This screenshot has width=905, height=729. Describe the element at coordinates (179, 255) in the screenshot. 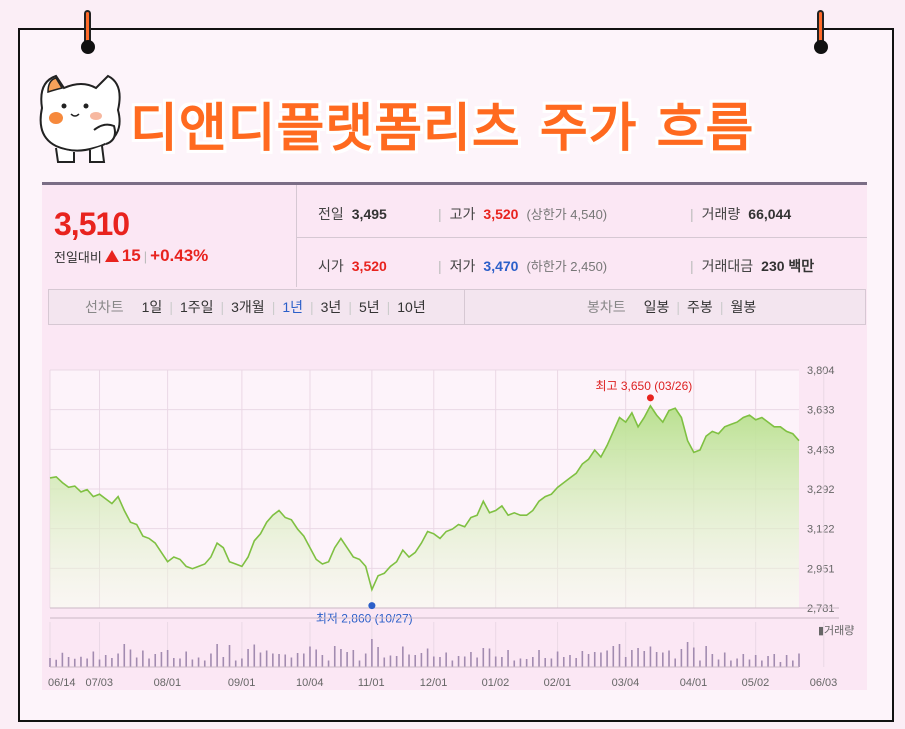

I see `change-percent: +0.43%` at that location.